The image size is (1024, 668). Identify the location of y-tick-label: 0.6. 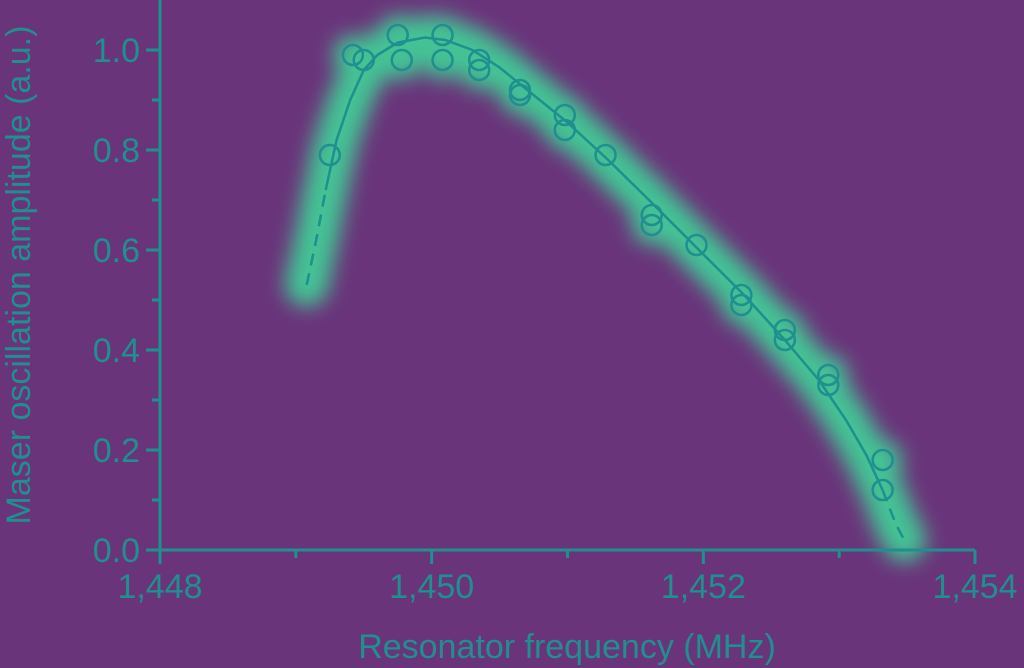
(116, 251).